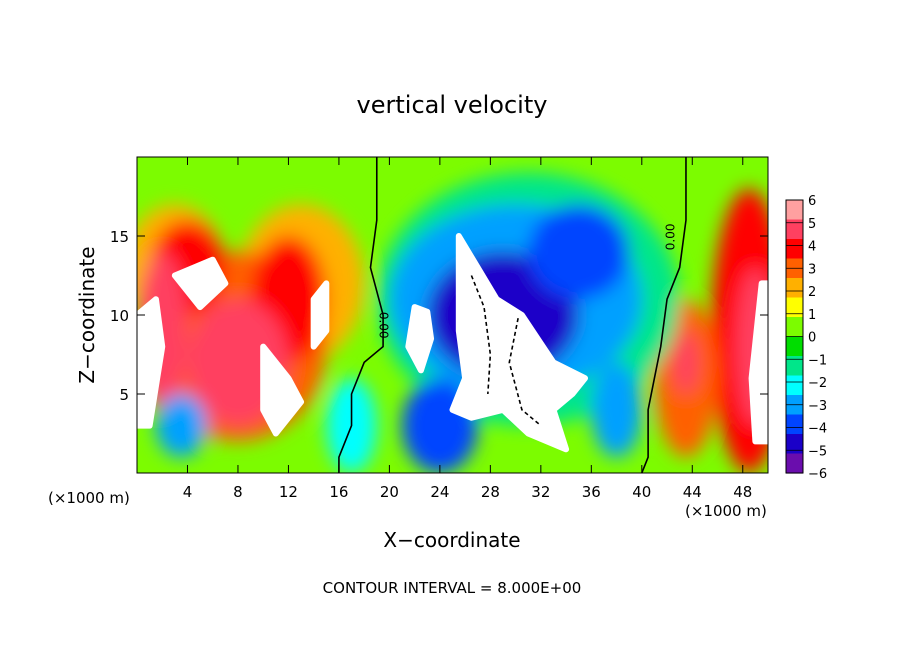  What do you see at coordinates (452, 105) in the screenshot?
I see `chart-title: vertical velocity` at bounding box center [452, 105].